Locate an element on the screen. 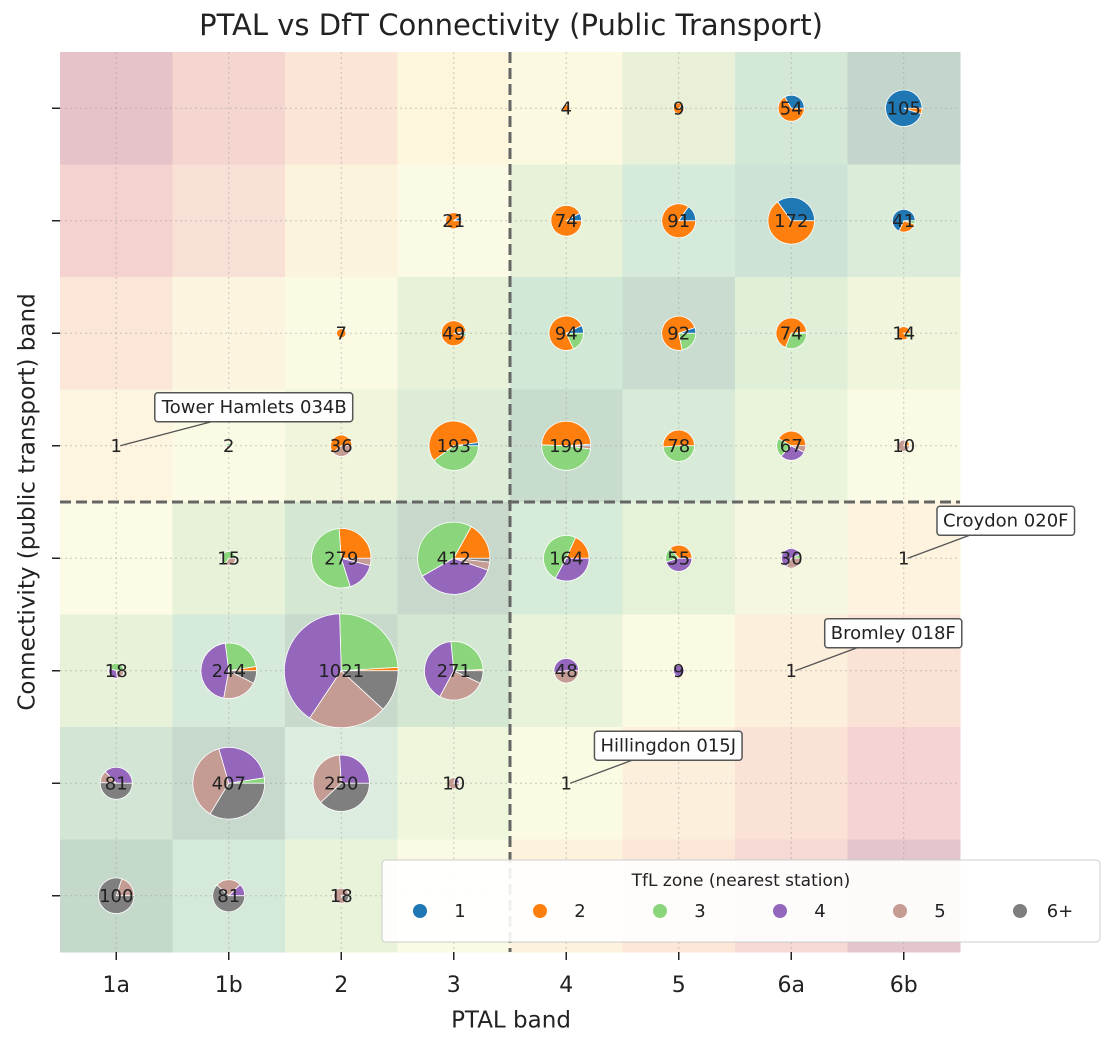  count-label: 9 is located at coordinates (678, 671).